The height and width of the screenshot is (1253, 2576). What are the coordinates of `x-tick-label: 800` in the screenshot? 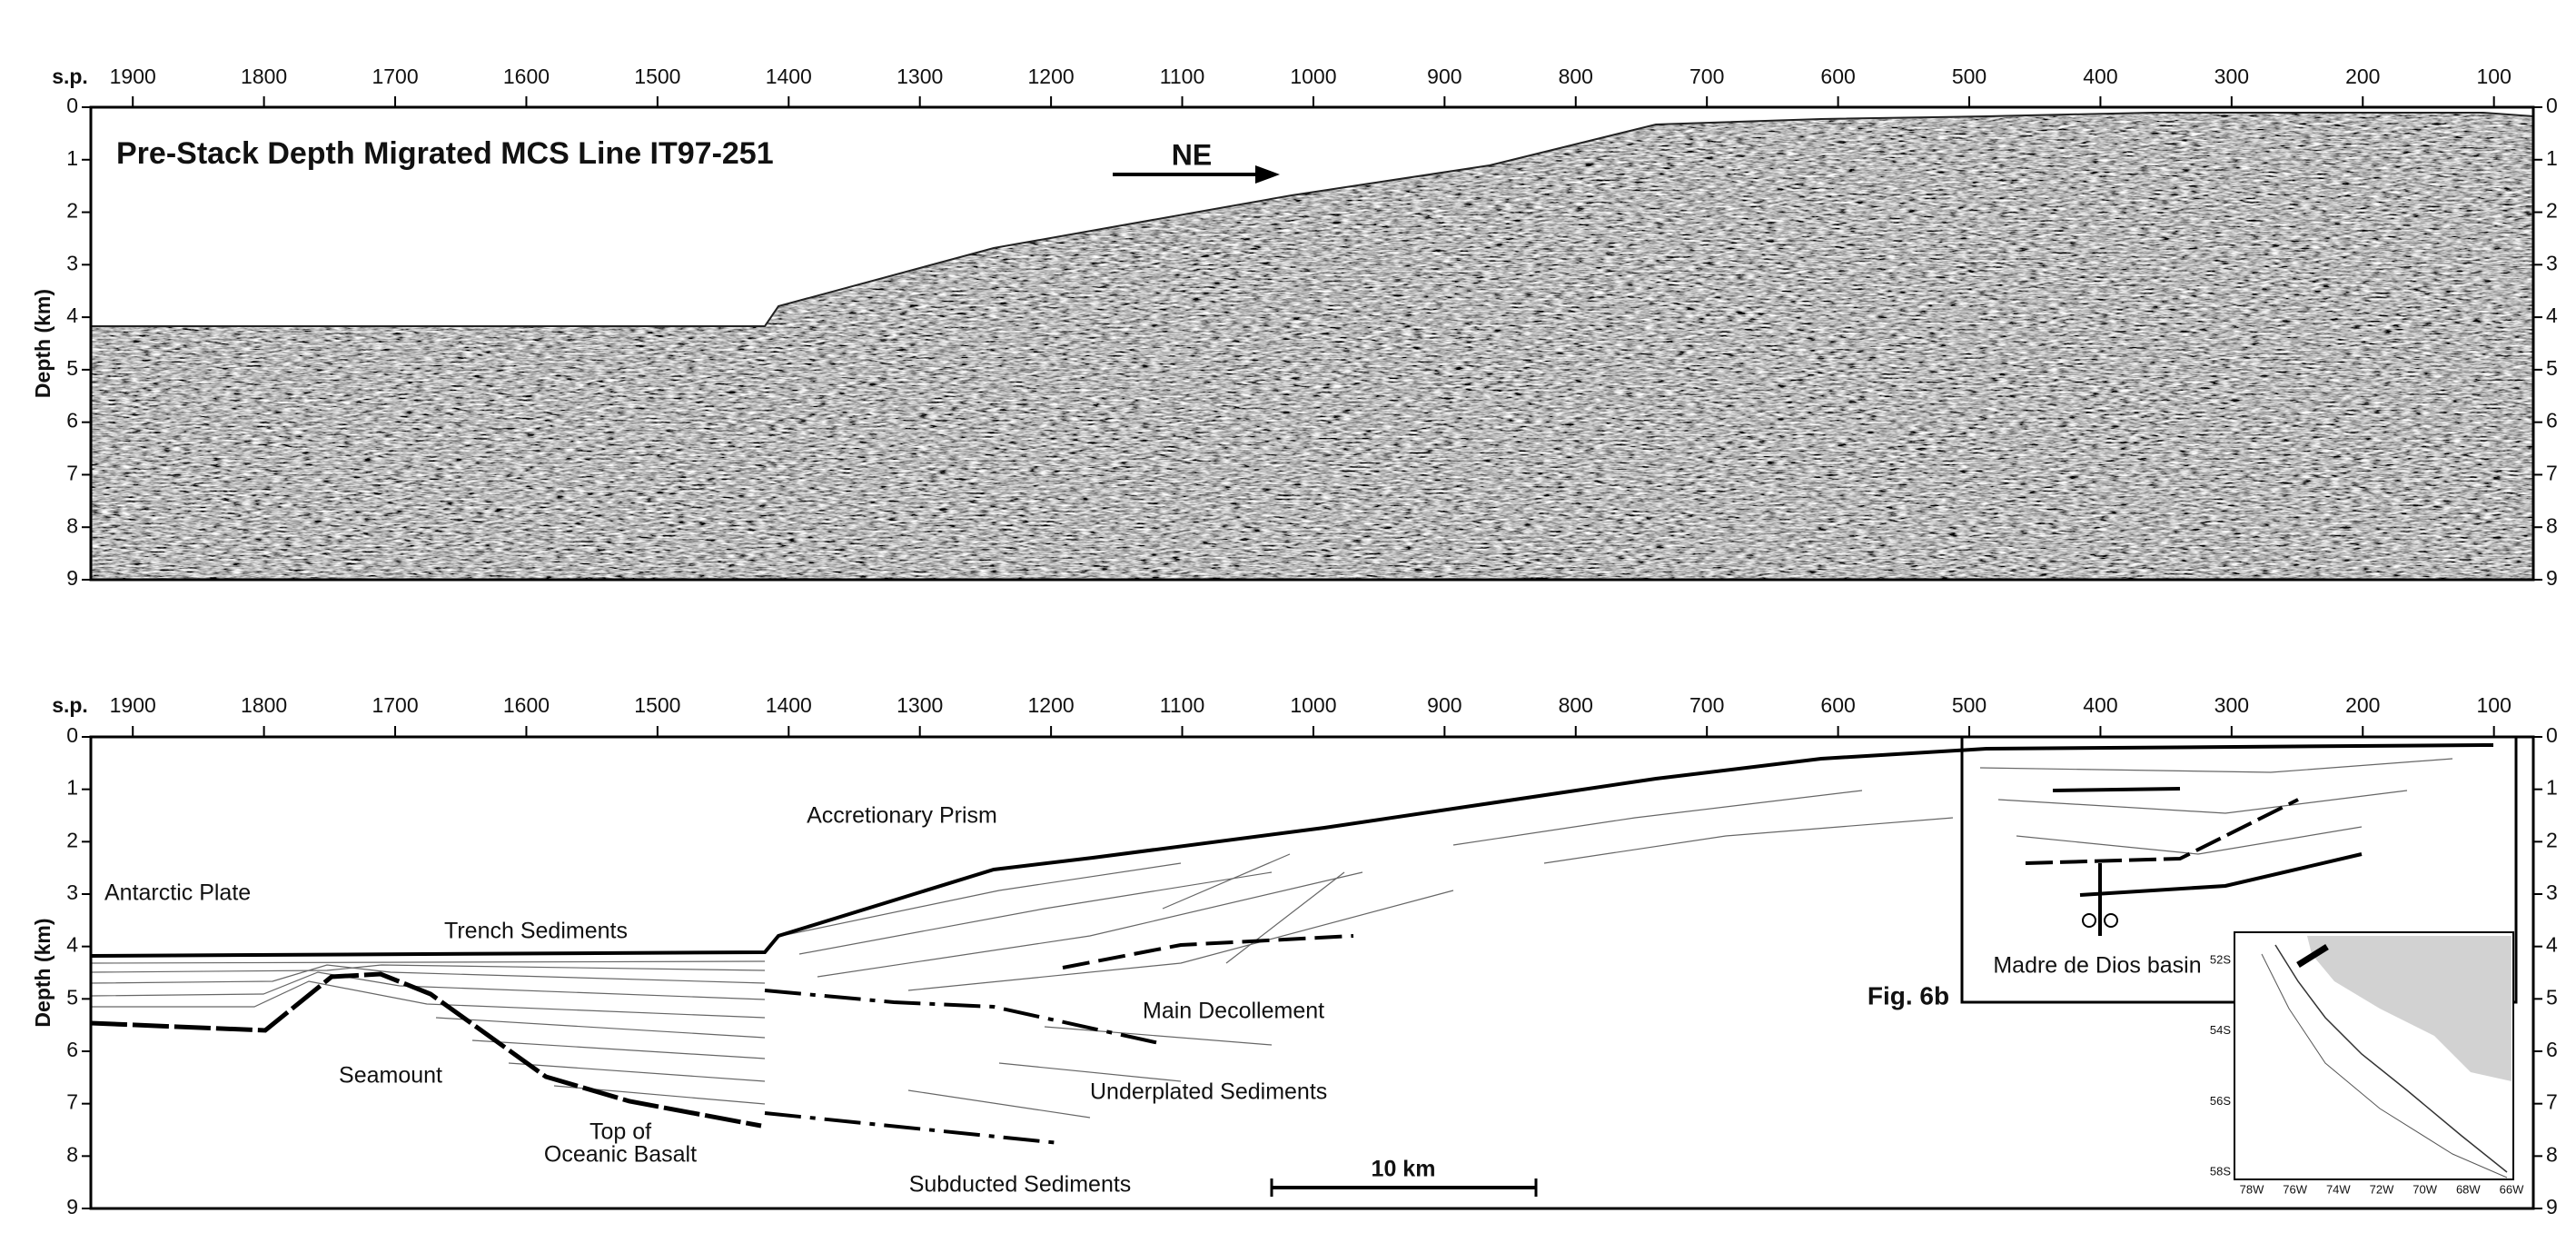 It's located at (1576, 76).